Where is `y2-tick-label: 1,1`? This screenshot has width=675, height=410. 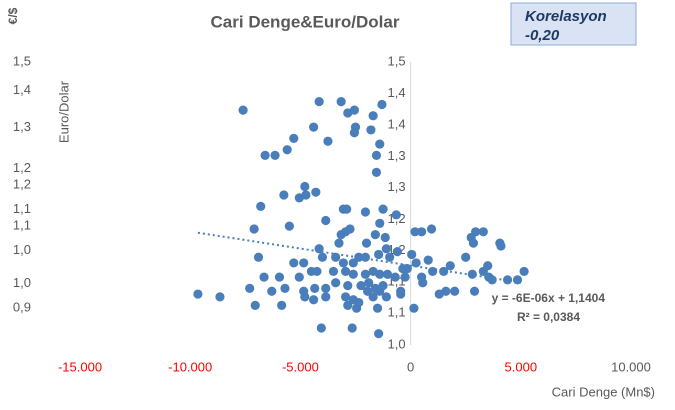 y2-tick-label: 1,1 is located at coordinates (397, 312).